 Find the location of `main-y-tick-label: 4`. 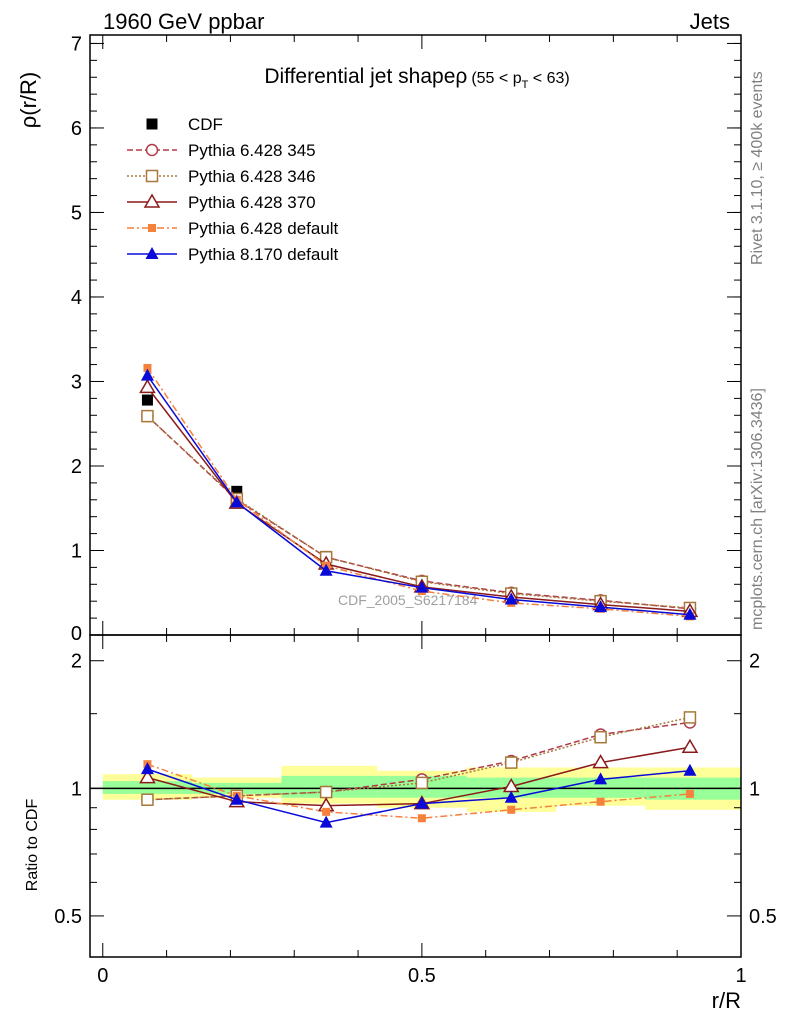

main-y-tick-label: 4 is located at coordinates (76, 298).